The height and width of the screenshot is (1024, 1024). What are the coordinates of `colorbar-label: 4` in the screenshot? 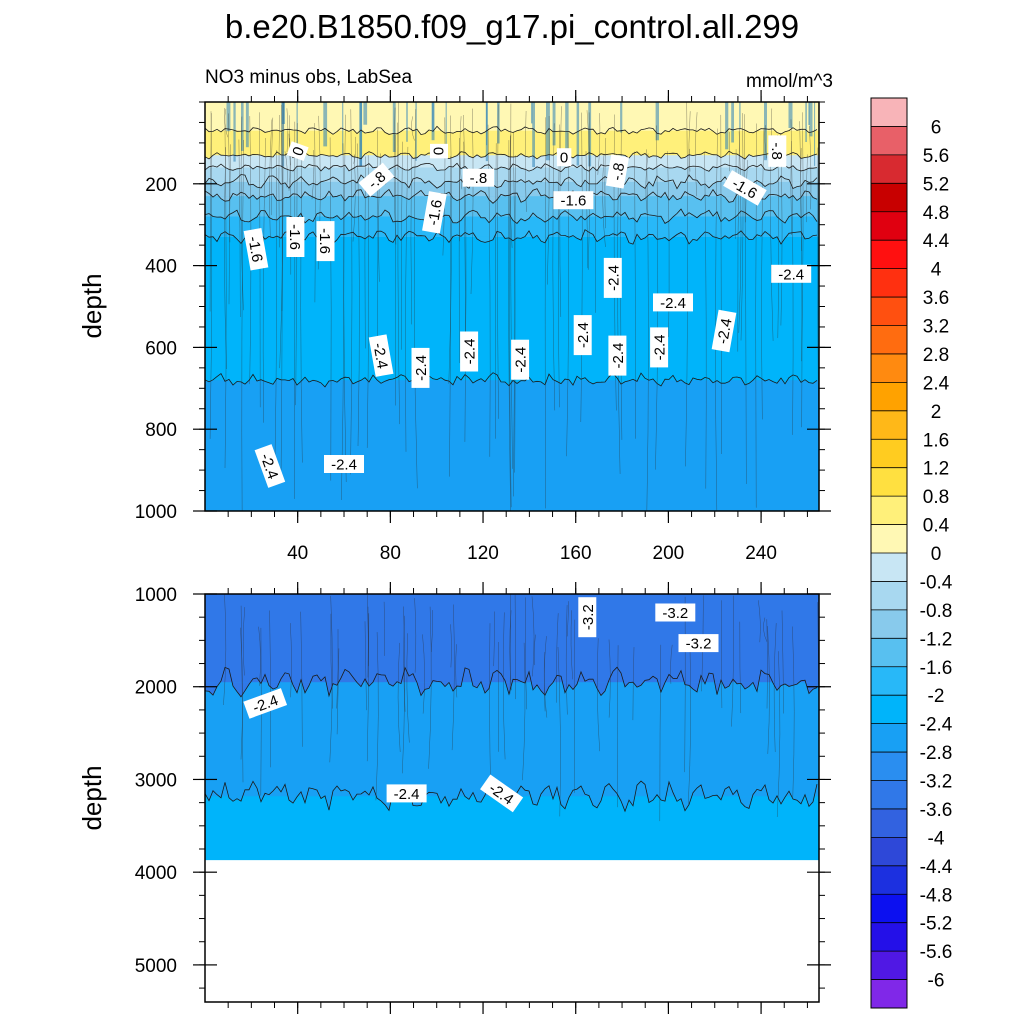 It's located at (936, 270).